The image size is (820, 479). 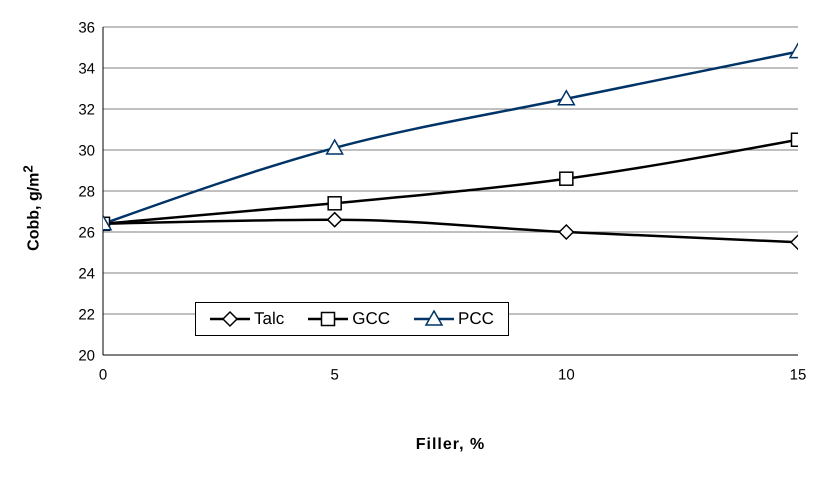 What do you see at coordinates (798, 375) in the screenshot?
I see `x-tick-label: 15` at bounding box center [798, 375].